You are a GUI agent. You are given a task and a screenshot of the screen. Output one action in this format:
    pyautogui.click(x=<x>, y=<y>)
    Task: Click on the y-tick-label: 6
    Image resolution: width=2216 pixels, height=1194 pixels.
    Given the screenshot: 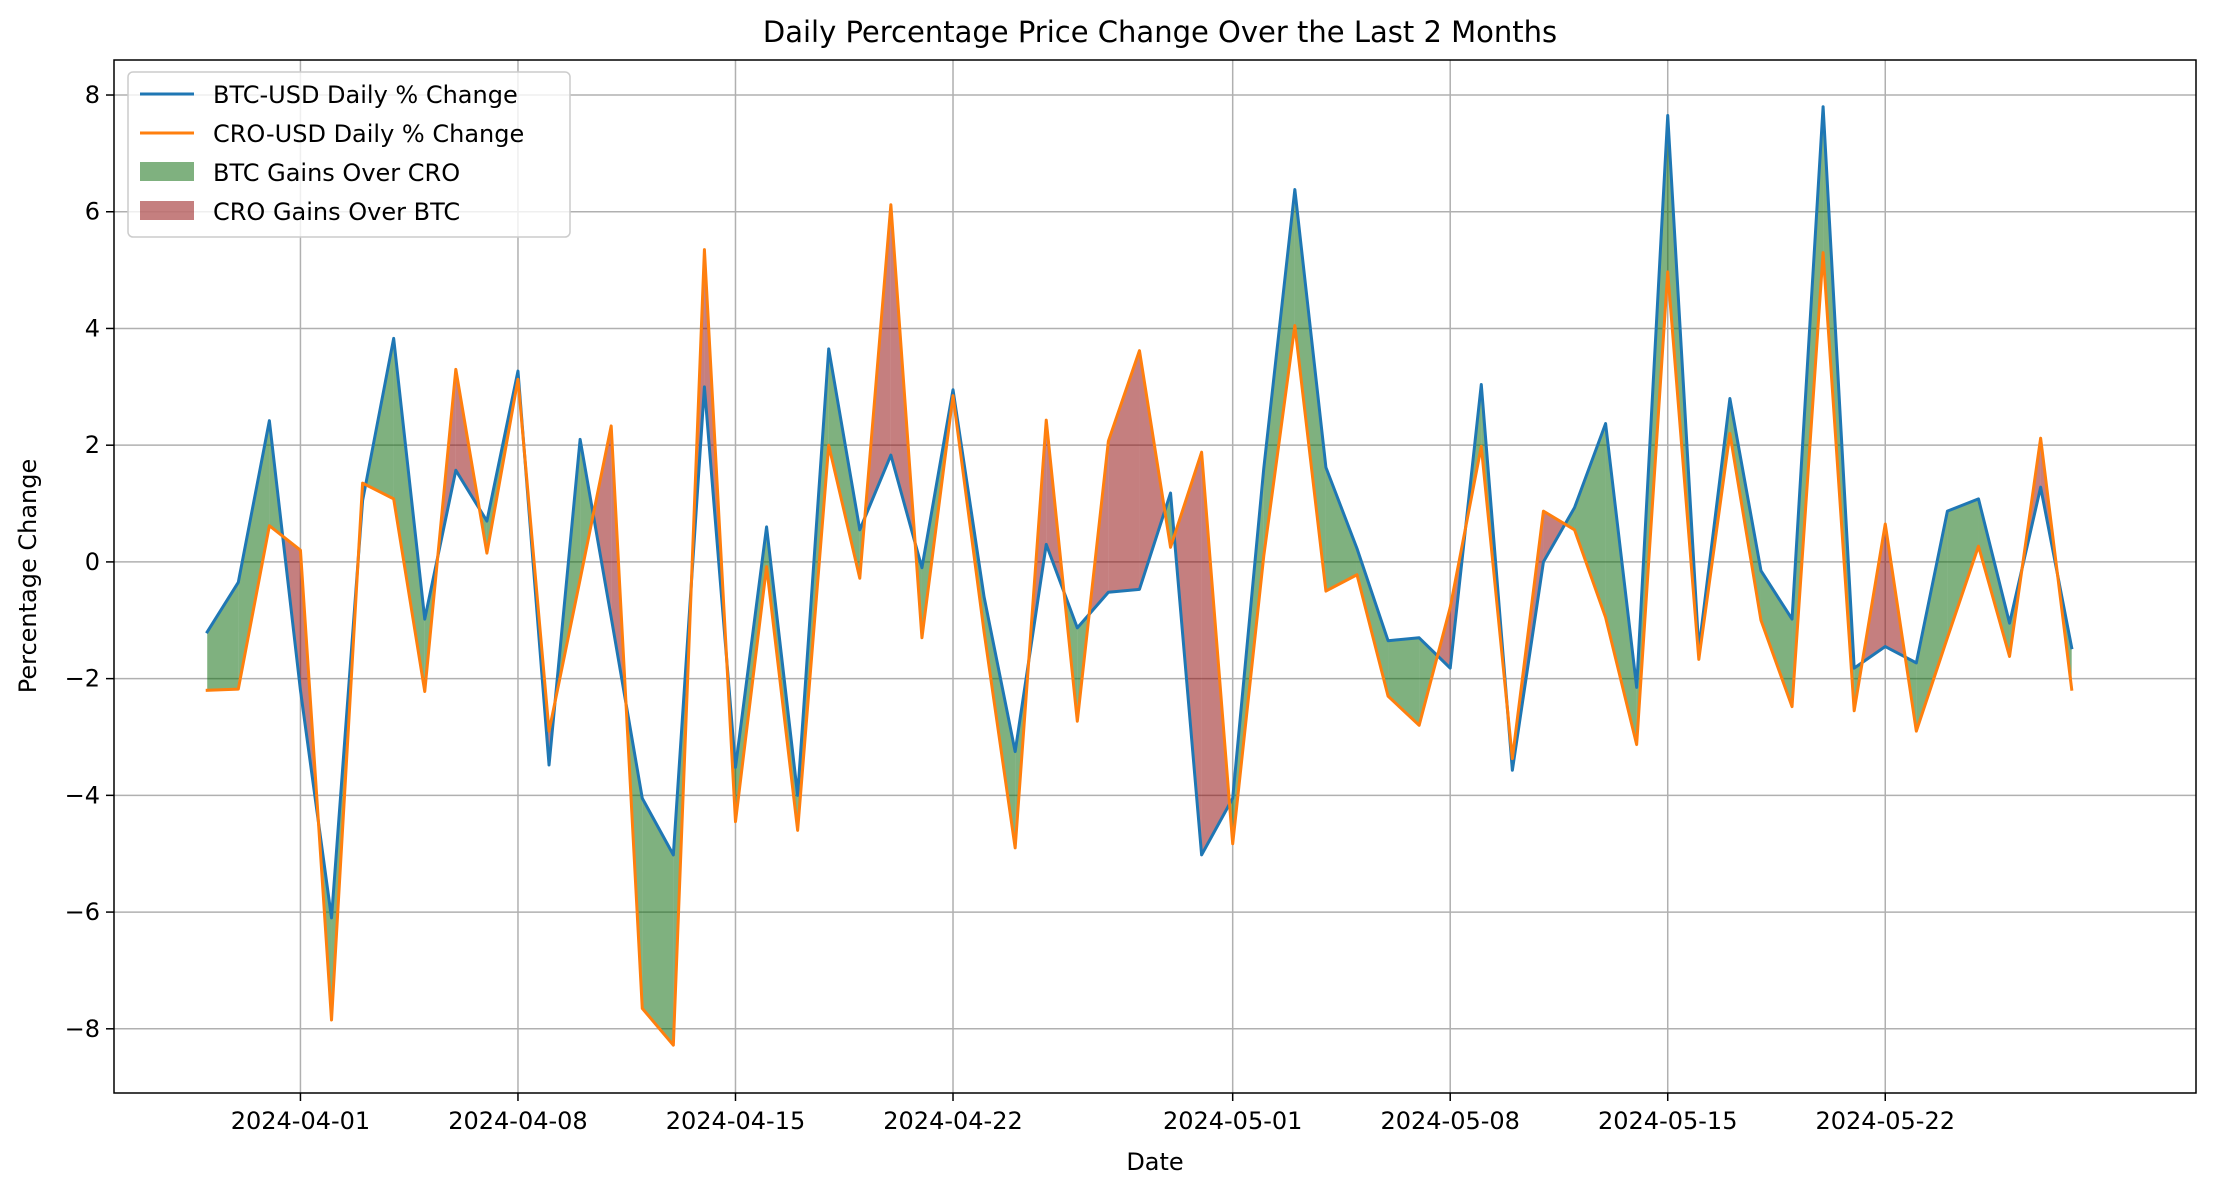 What is the action you would take?
    pyautogui.click(x=92, y=212)
    